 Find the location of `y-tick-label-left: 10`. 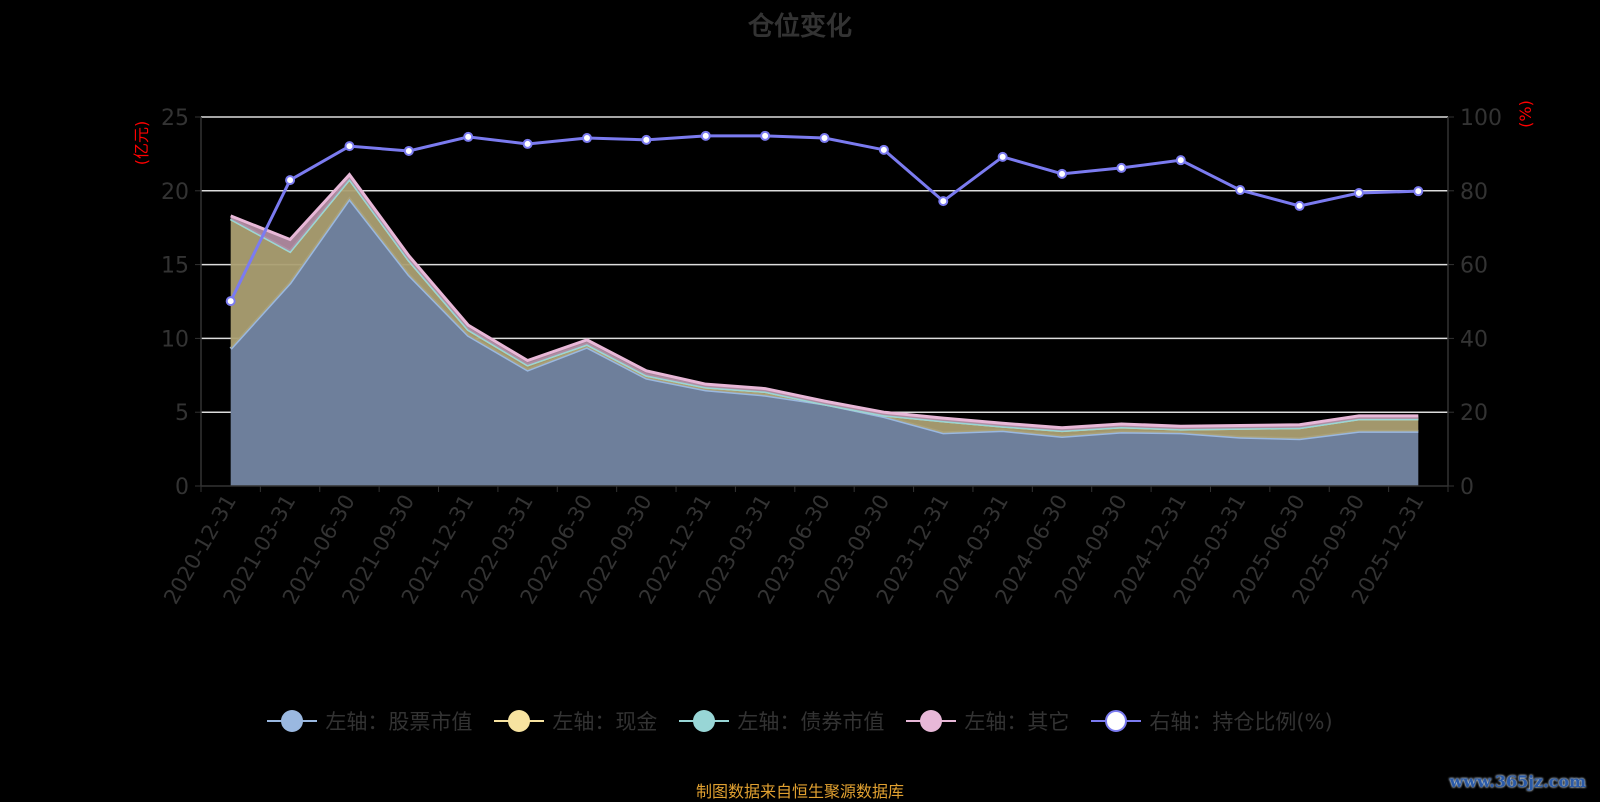

y-tick-label-left: 10 is located at coordinates (175, 339).